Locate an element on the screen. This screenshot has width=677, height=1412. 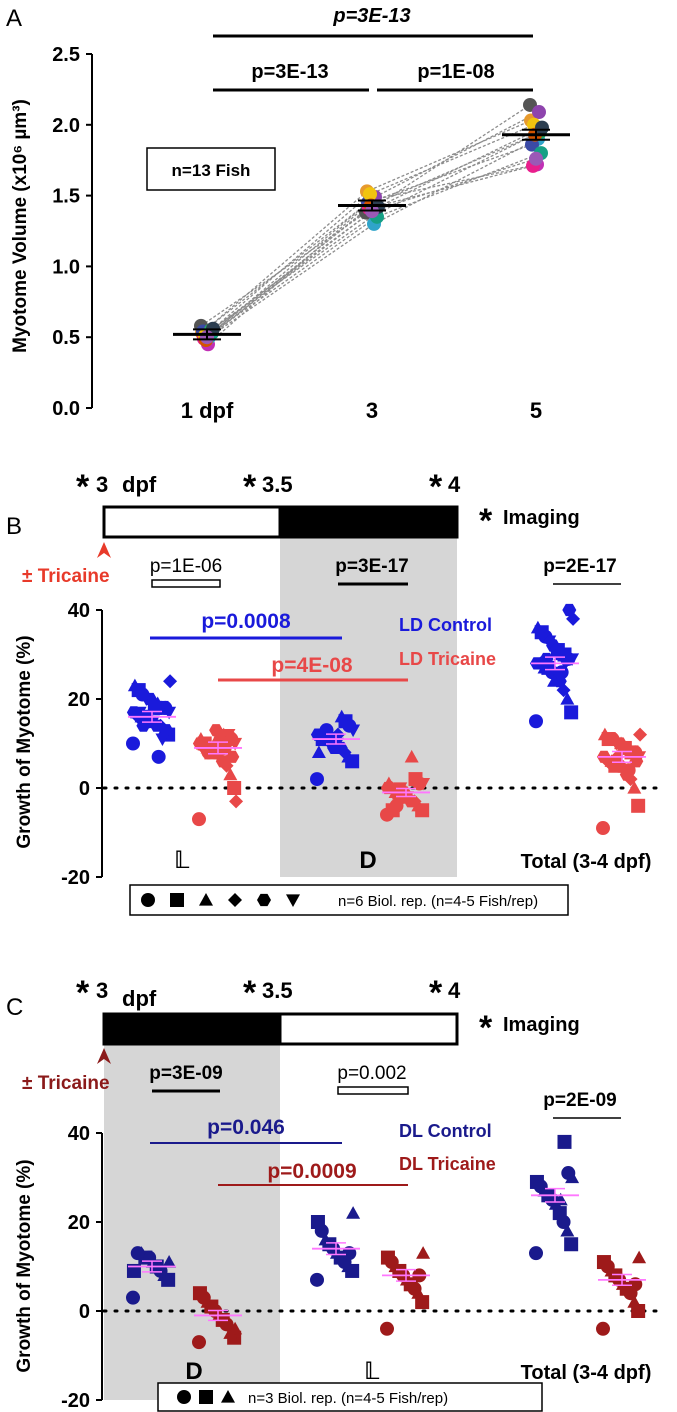
panel-b-means is located at coordinates (387, 727).